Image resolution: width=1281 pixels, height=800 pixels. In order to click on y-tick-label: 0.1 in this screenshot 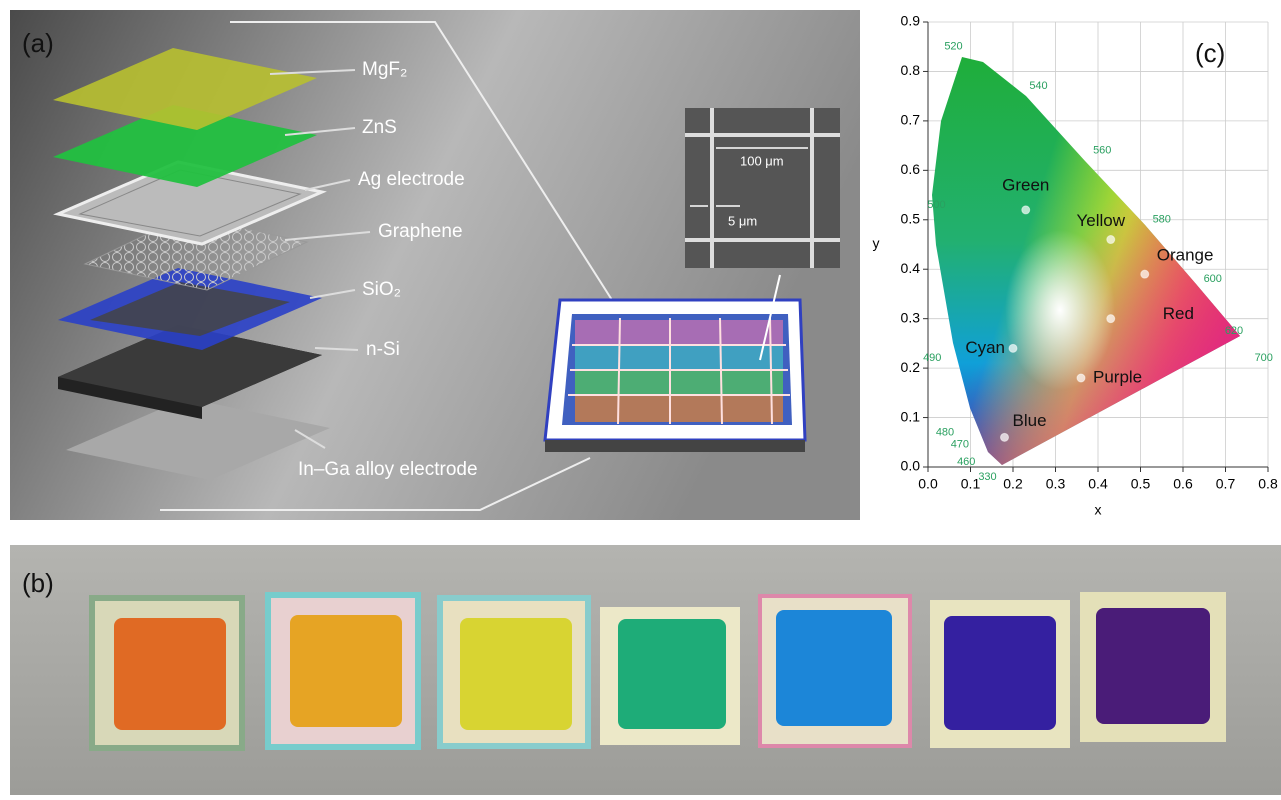, I will do `click(911, 416)`.